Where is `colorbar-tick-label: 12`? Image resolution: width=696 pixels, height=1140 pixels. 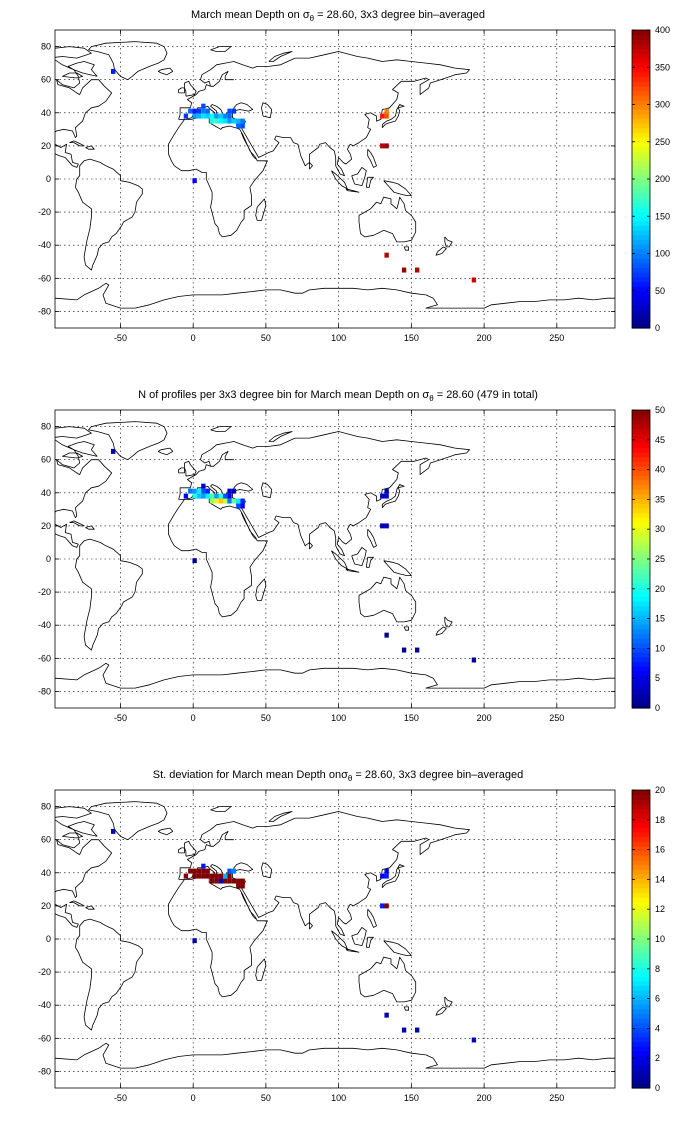
colorbar-tick-label: 12 is located at coordinates (660, 909).